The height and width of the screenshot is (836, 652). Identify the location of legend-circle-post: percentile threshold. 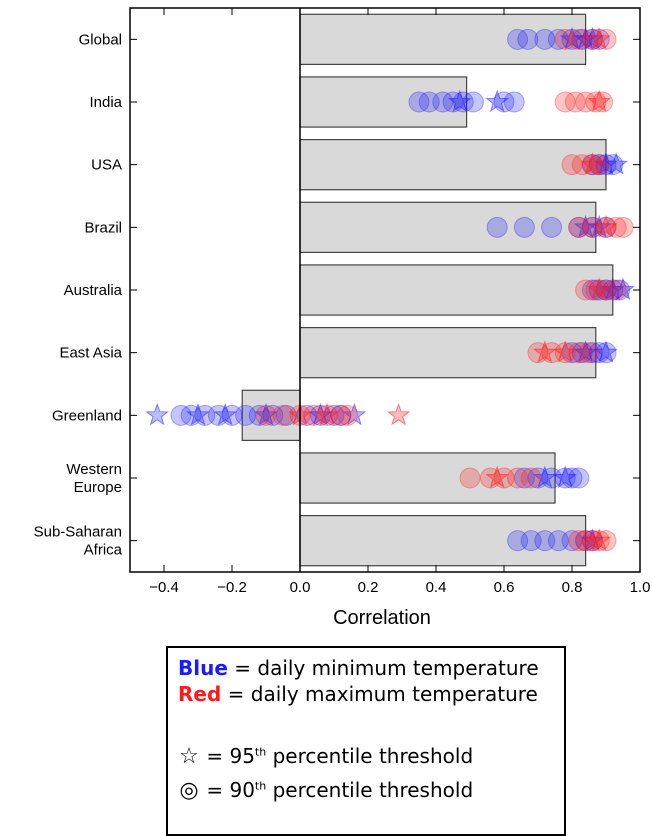
(370, 790).